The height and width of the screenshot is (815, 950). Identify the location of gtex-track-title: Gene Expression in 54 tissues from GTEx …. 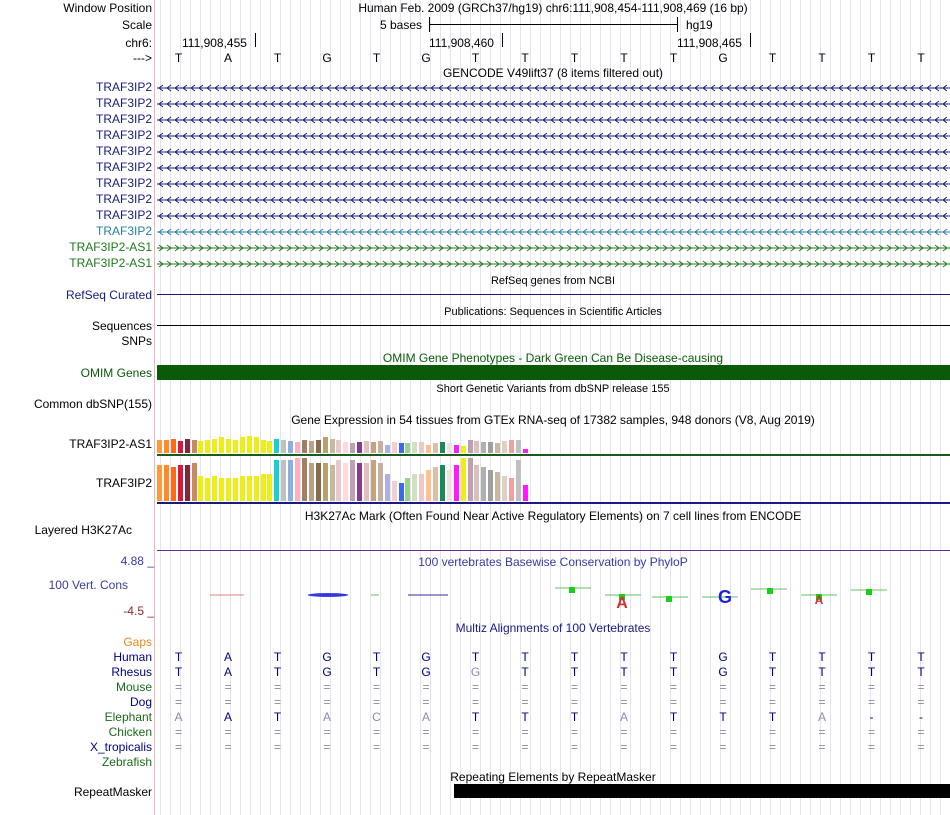
(553, 420).